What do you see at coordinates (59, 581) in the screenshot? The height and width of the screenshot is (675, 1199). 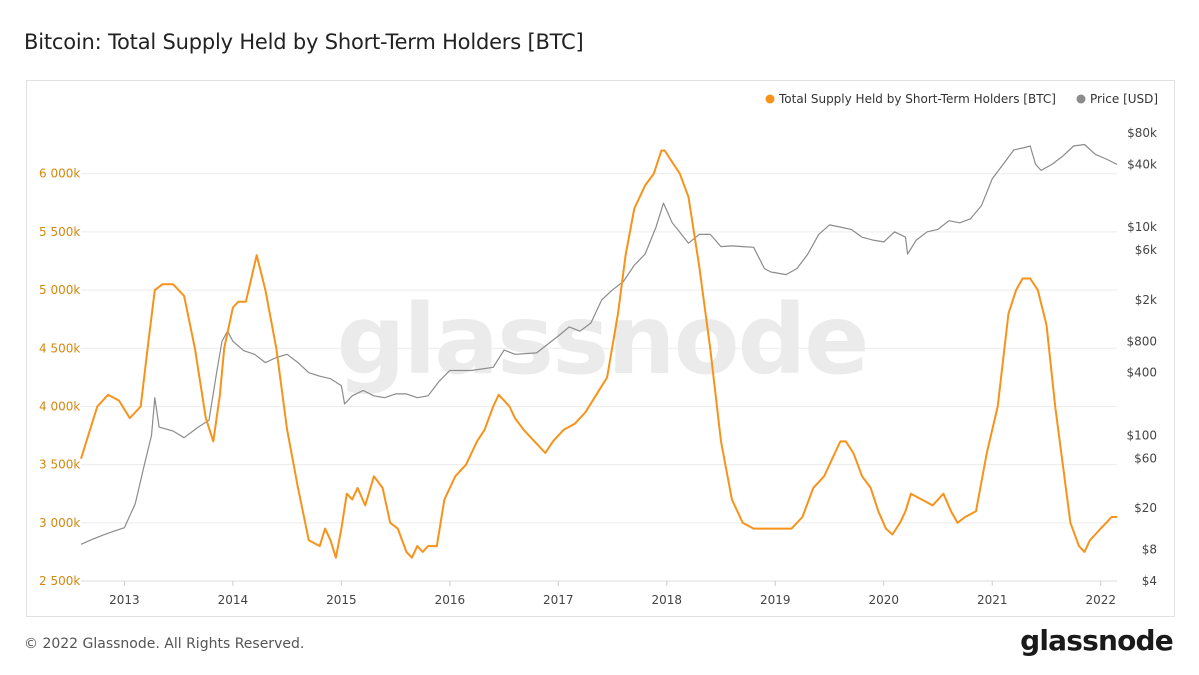 I see `left-tick-label: 2 500k` at bounding box center [59, 581].